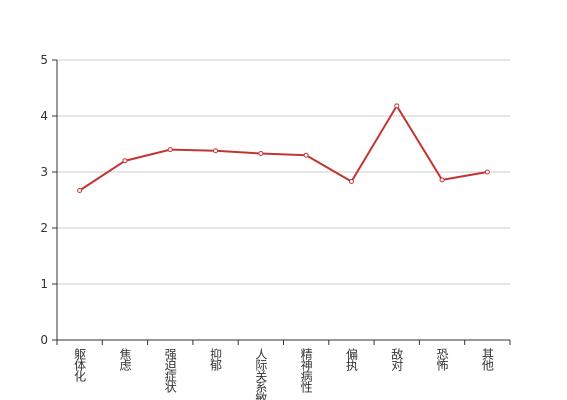 This screenshot has width=567, height=400. Describe the element at coordinates (442, 359) in the screenshot. I see `x-tick-label: 恐怖` at that location.